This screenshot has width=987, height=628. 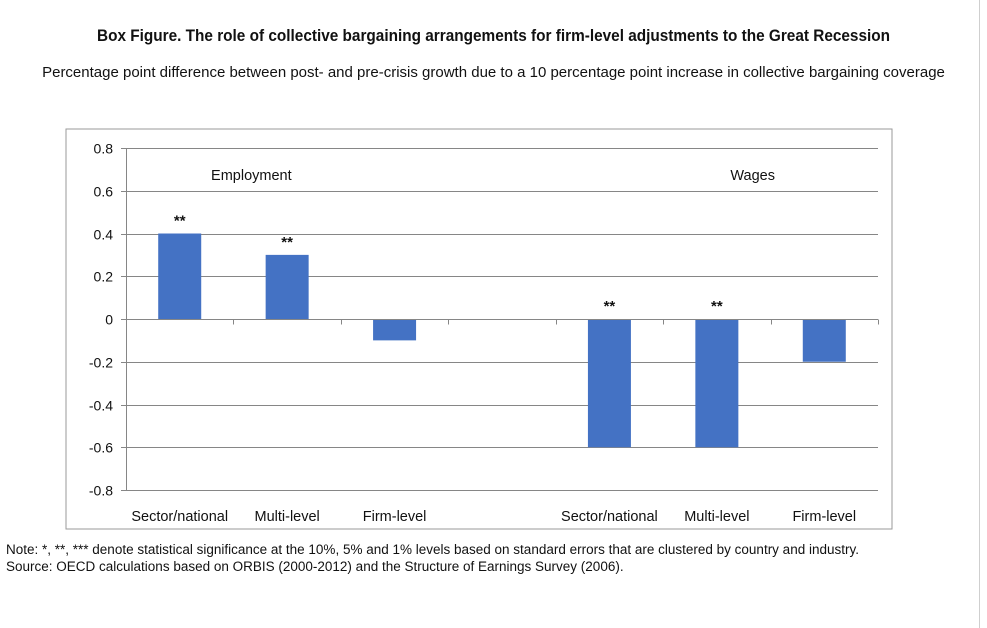 What do you see at coordinates (101, 363) in the screenshot?
I see `y-tick-label: -0.2` at bounding box center [101, 363].